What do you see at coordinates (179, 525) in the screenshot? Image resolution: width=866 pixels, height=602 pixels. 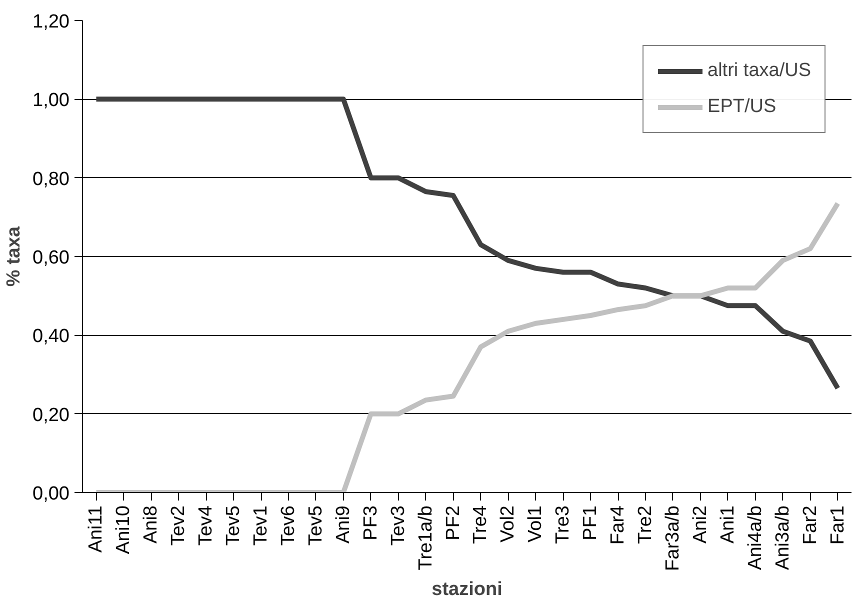 I see `x-tick-label: Tev2` at bounding box center [179, 525].